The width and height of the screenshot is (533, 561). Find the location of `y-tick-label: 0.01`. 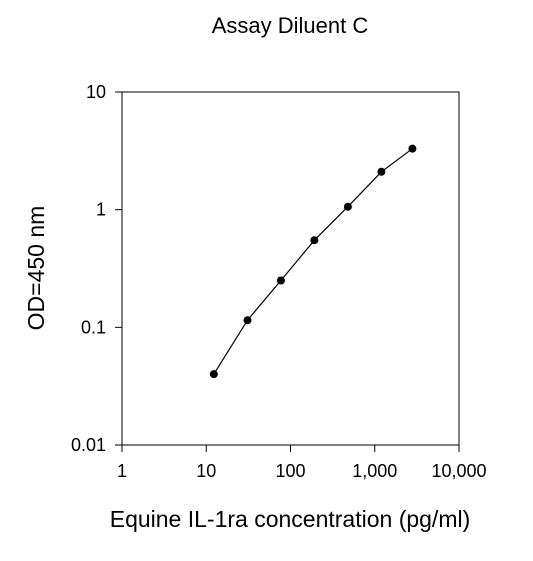

y-tick-label: 0.01 is located at coordinates (88, 445).